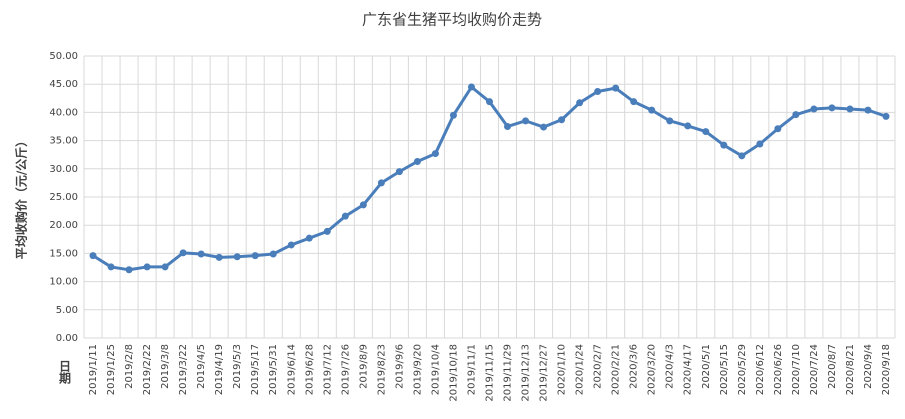 Image resolution: width=905 pixels, height=419 pixels. I want to click on x-tick-label: 2019/3/8, so click(165, 366).